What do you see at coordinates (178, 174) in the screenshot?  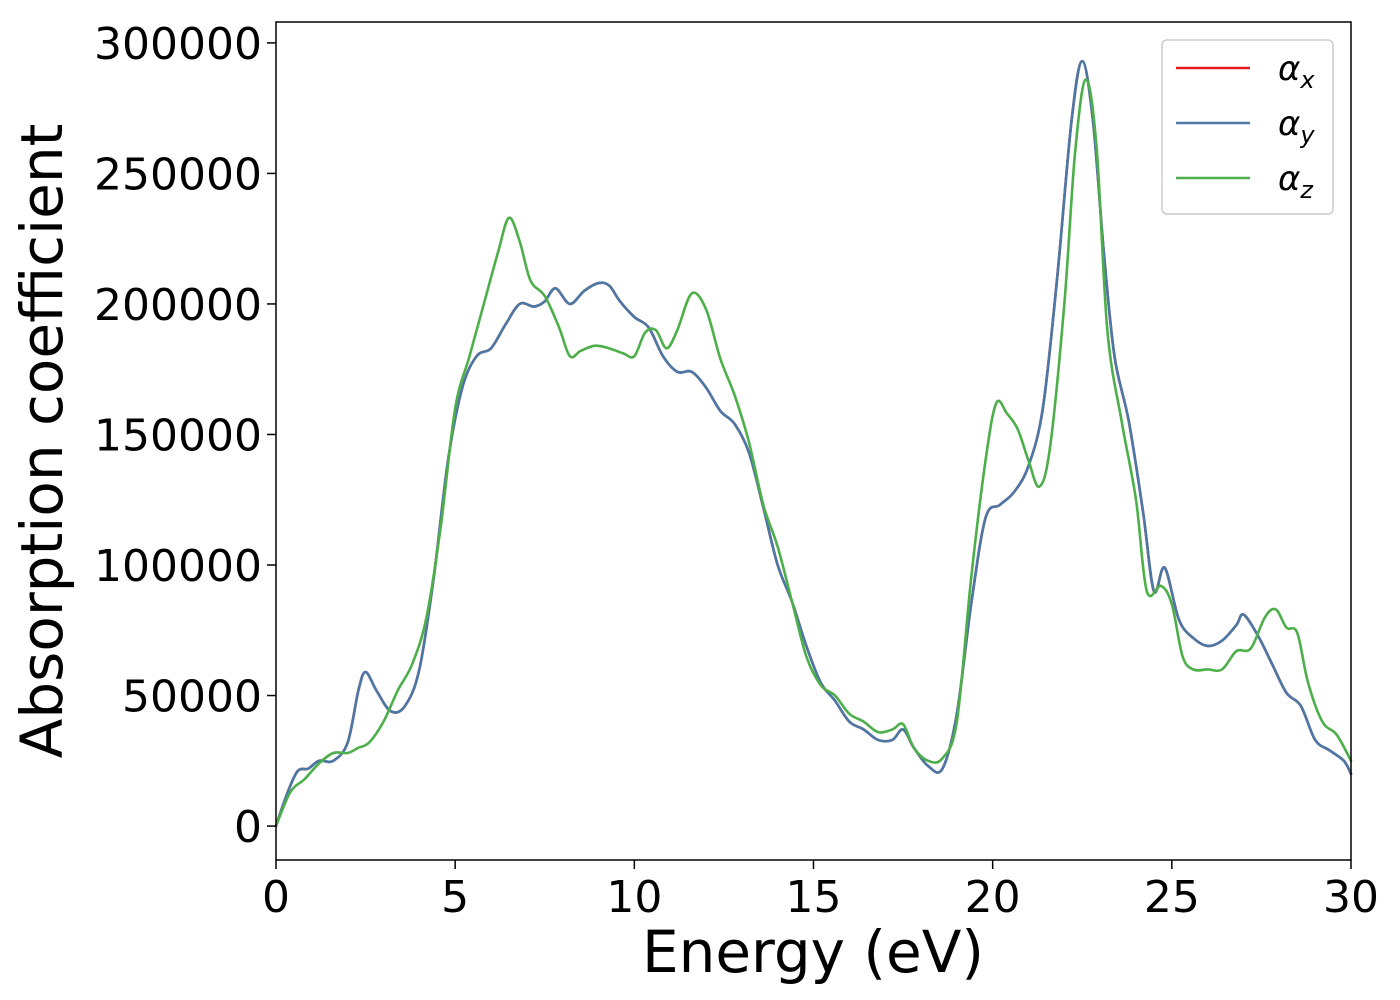 I see `y-tick-label: 250000` at bounding box center [178, 174].